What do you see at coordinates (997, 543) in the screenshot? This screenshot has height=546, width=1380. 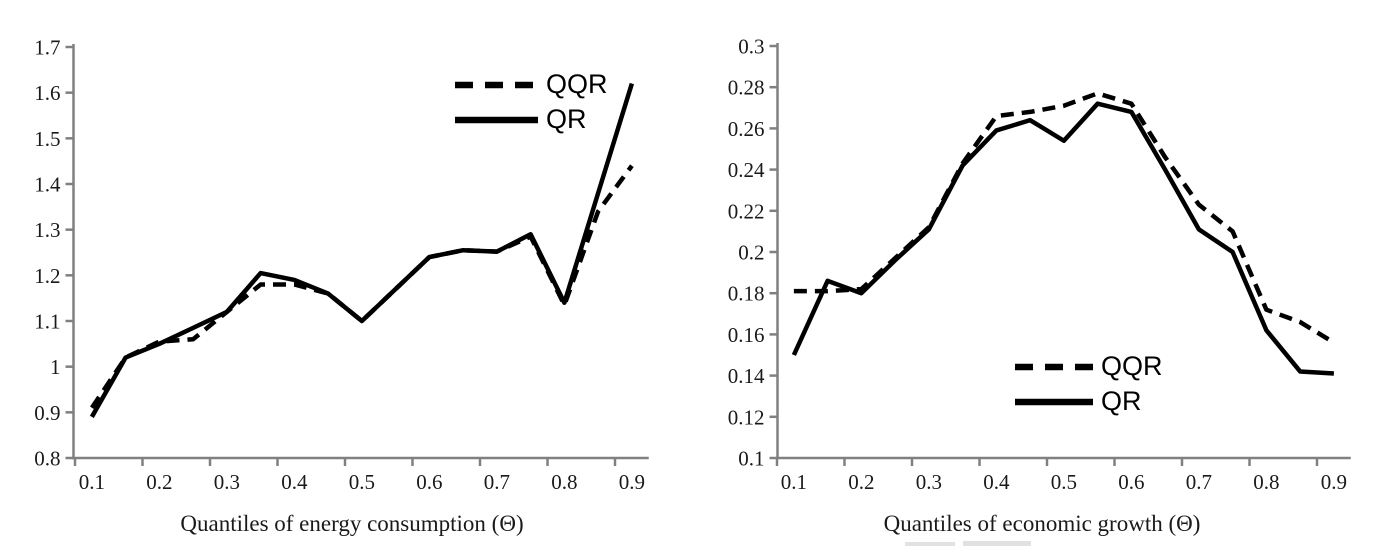 I see `cropped-artifact-right` at bounding box center [997, 543].